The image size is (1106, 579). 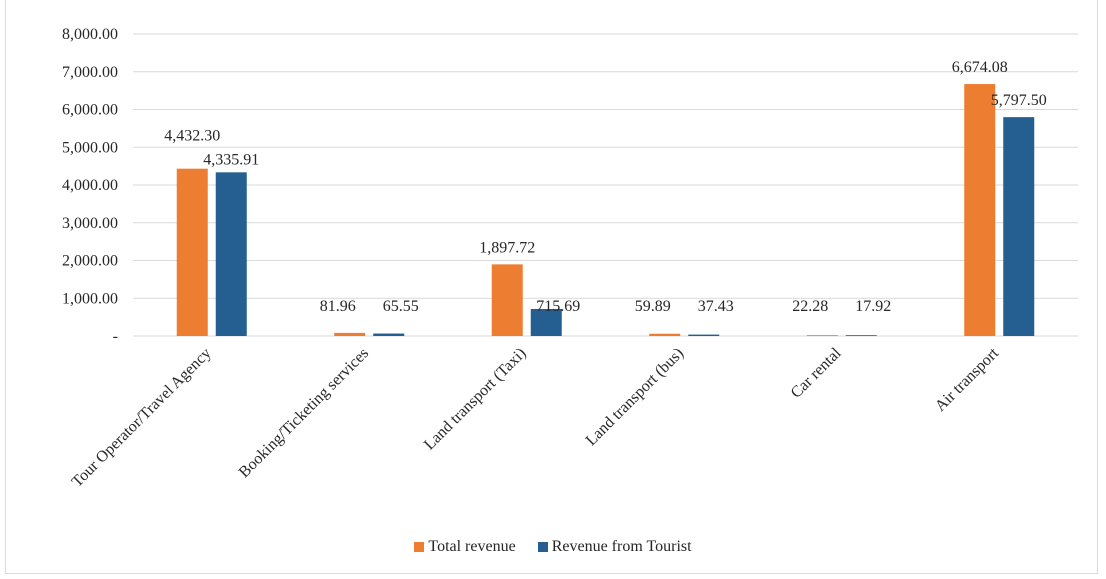 What do you see at coordinates (653, 306) in the screenshot?
I see `data-label-total-revenue: 59.89` at bounding box center [653, 306].